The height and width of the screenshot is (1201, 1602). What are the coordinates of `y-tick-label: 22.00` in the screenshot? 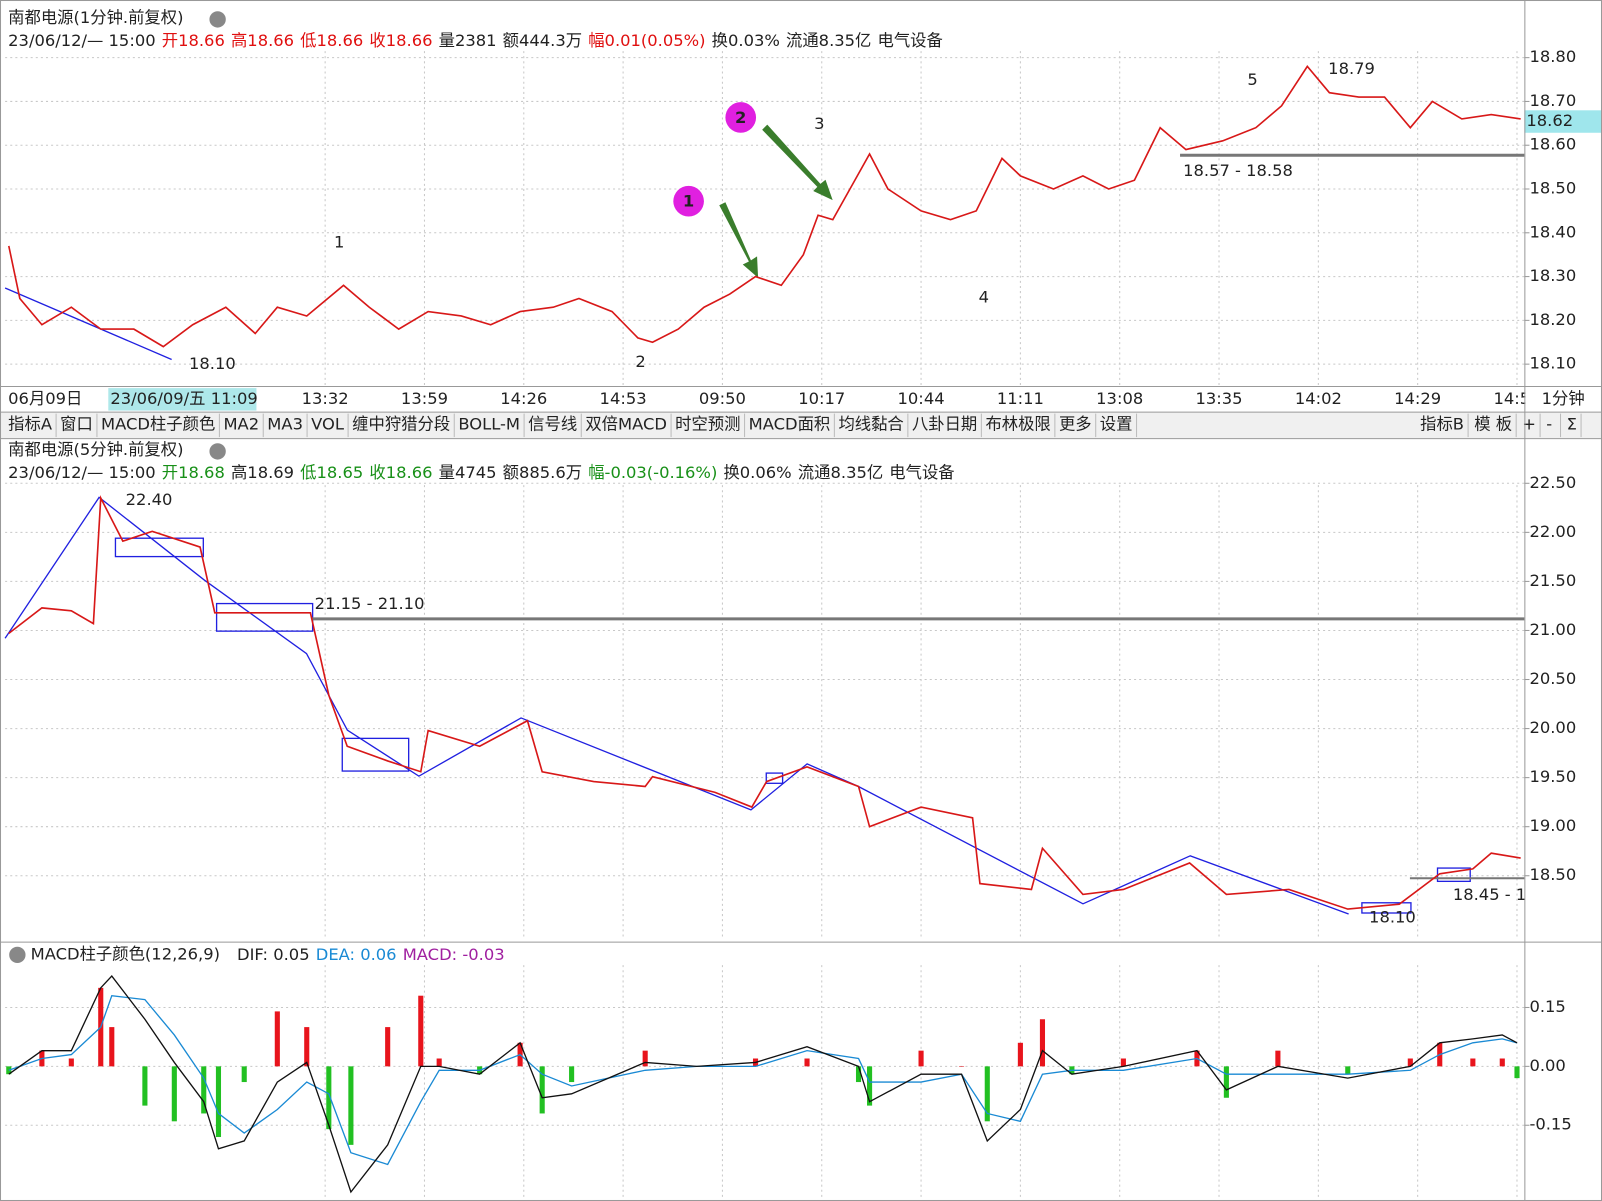 It's located at (1552, 531).